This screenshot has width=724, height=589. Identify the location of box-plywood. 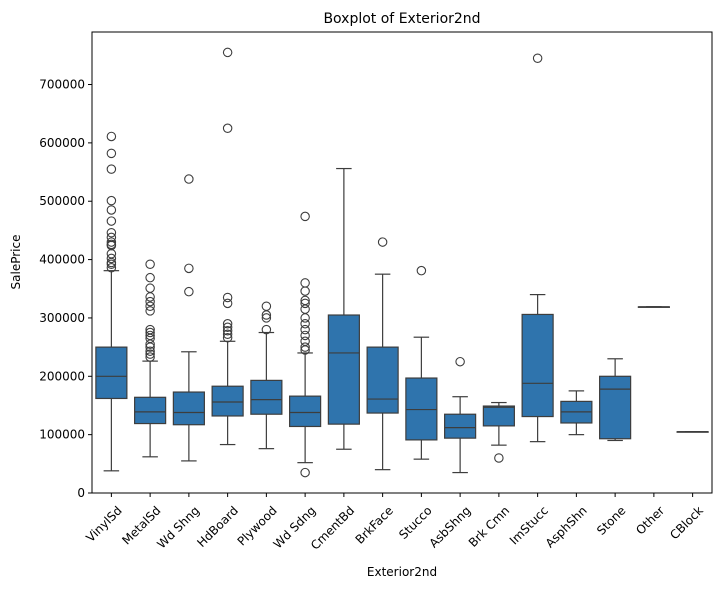
(266, 397).